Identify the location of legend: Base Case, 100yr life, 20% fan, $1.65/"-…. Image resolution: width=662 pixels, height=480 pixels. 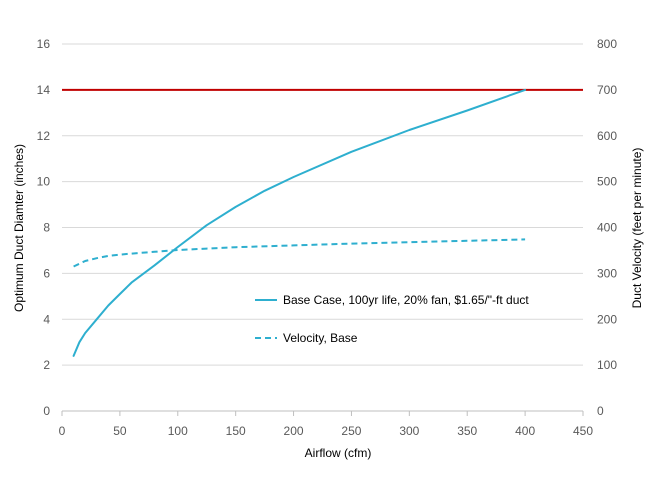
(392, 319).